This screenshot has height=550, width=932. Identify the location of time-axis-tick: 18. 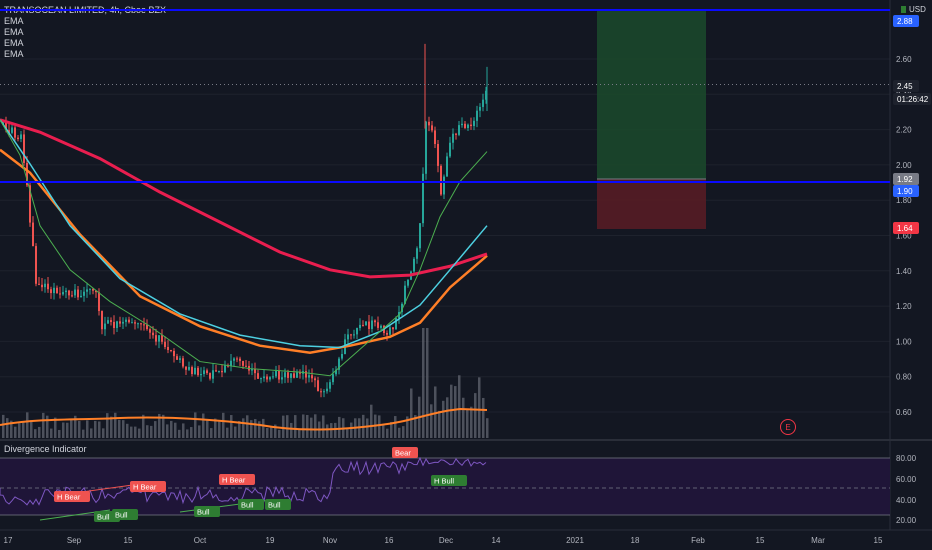
(635, 540).